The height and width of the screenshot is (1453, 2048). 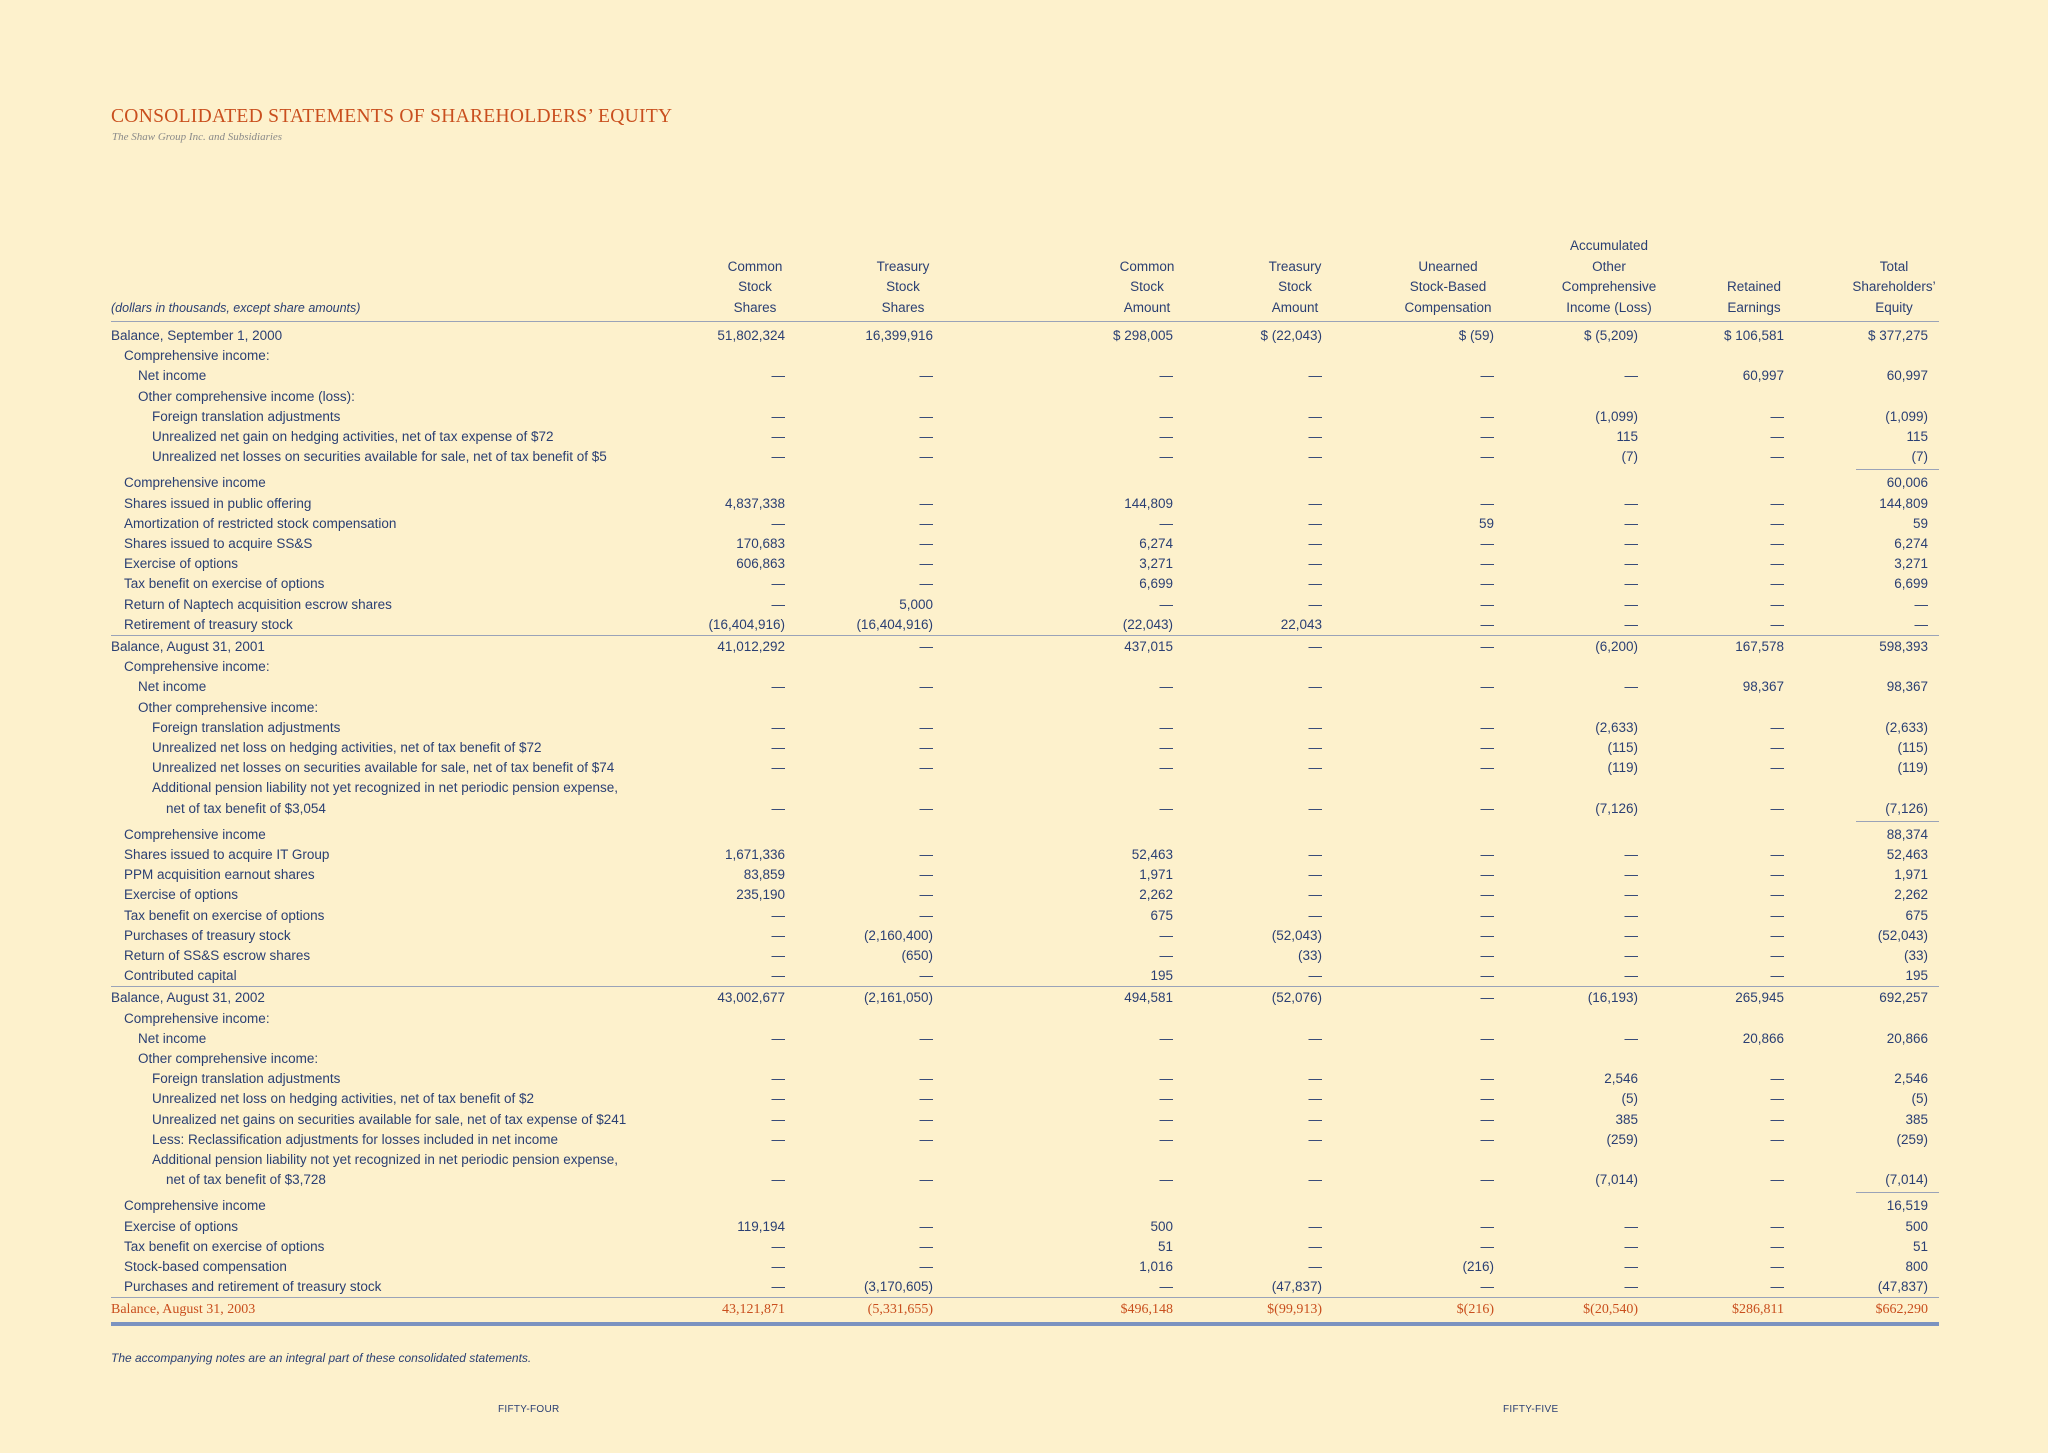 What do you see at coordinates (1301, 624) in the screenshot?
I see `cell-value: 22,043` at bounding box center [1301, 624].